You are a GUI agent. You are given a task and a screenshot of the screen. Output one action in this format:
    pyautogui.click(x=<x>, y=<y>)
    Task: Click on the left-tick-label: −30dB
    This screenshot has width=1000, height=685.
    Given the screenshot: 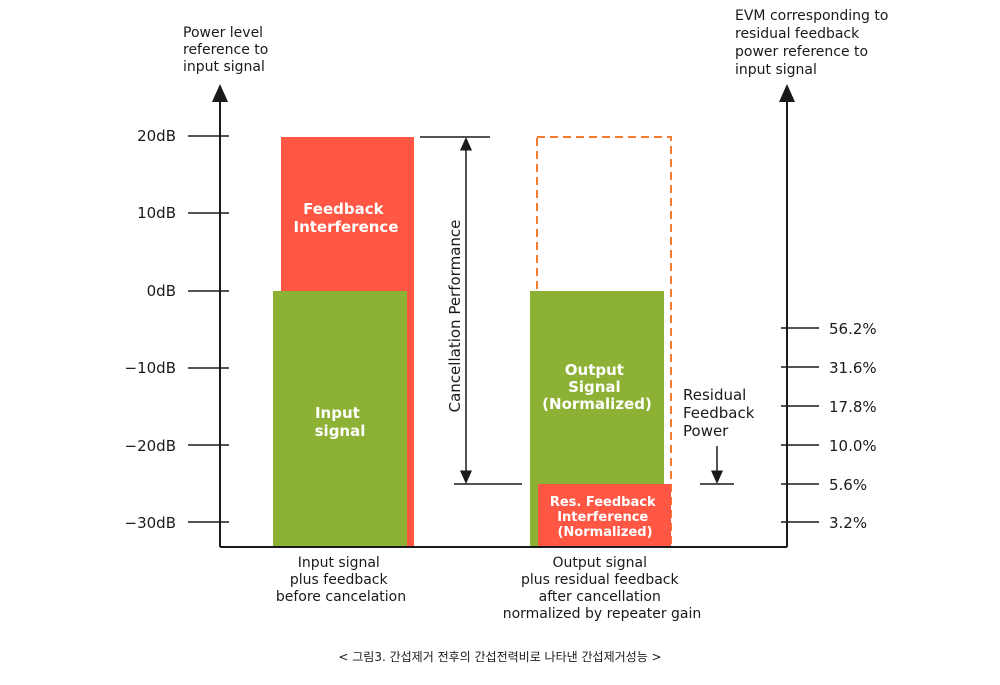 What is the action you would take?
    pyautogui.click(x=150, y=523)
    